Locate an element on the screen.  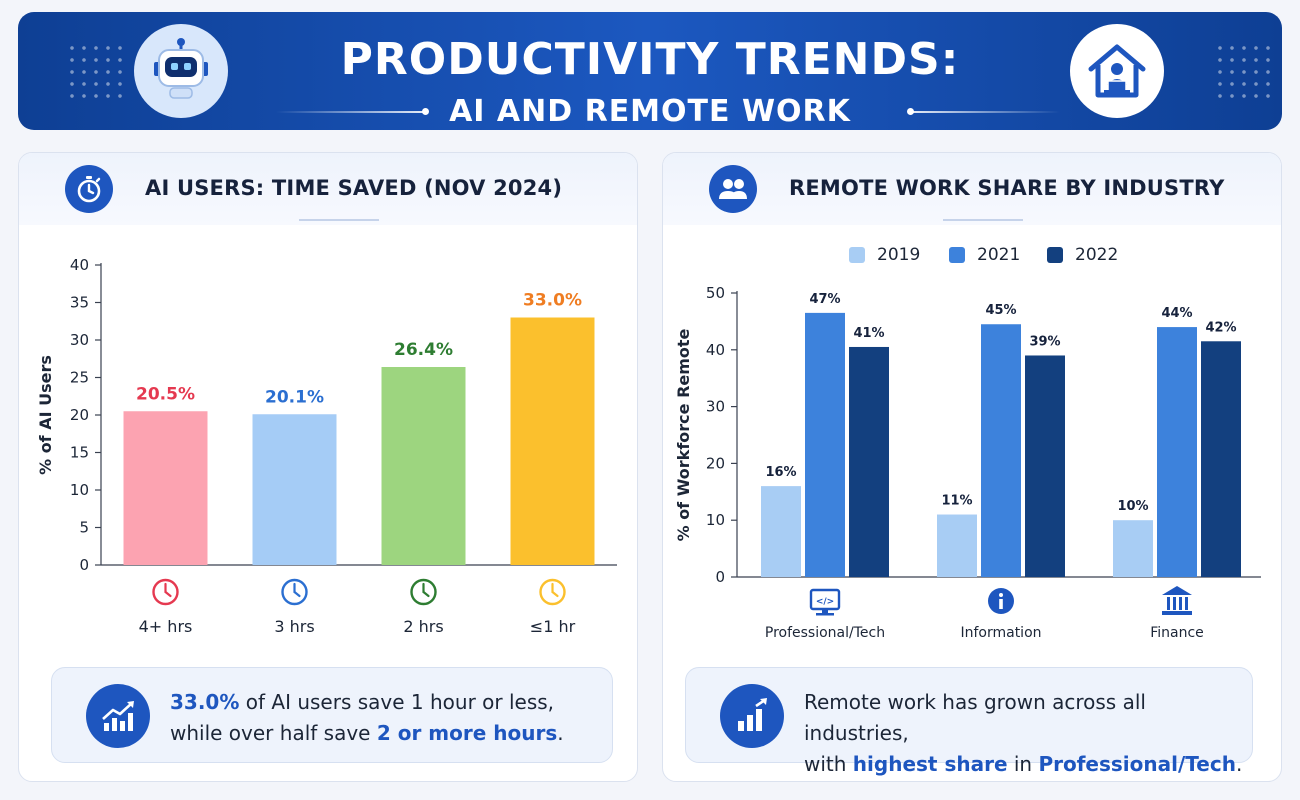
bar-value-label: 33.0% is located at coordinates (552, 301).